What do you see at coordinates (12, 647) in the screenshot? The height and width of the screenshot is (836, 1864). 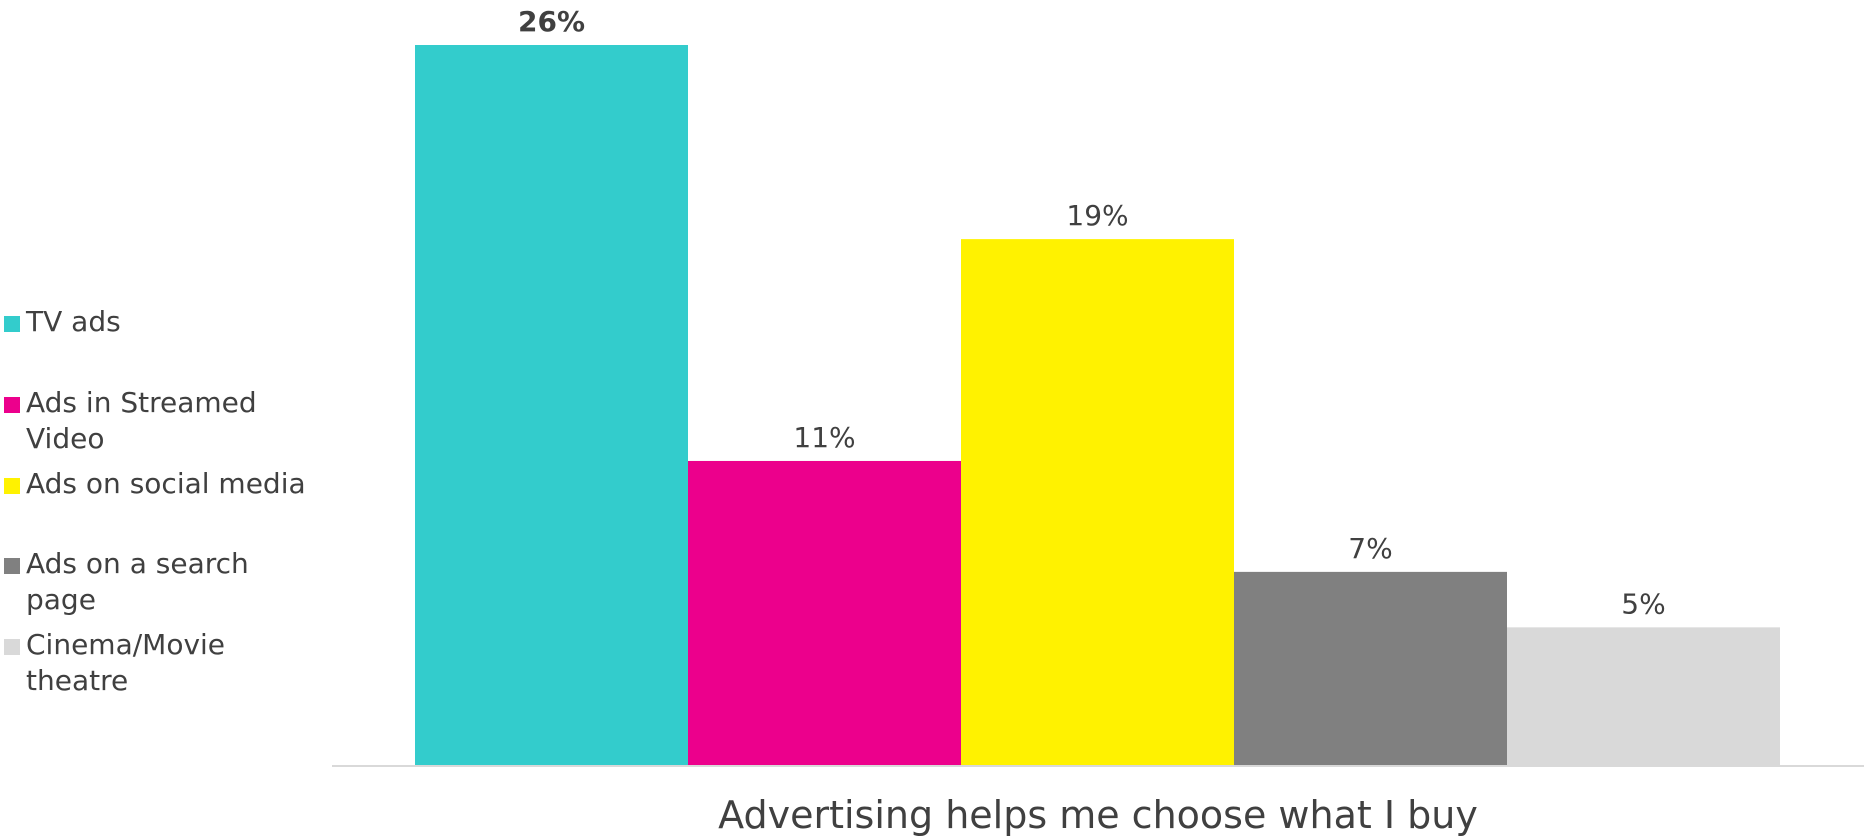 I see `legend-swatch-cinema` at bounding box center [12, 647].